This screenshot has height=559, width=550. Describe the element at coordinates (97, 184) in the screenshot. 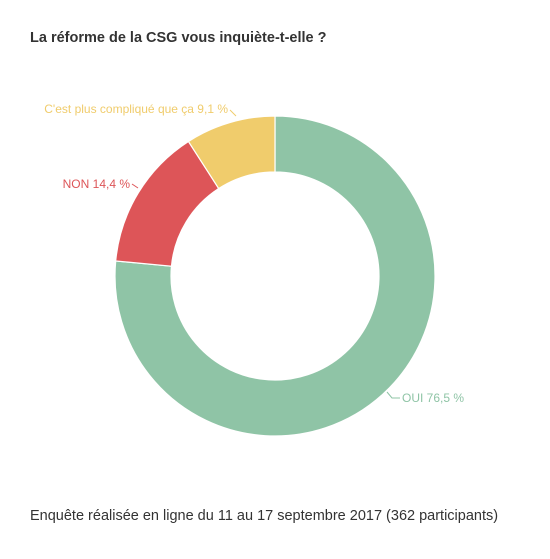

I see `slice-label: NON 14,4 %` at that location.